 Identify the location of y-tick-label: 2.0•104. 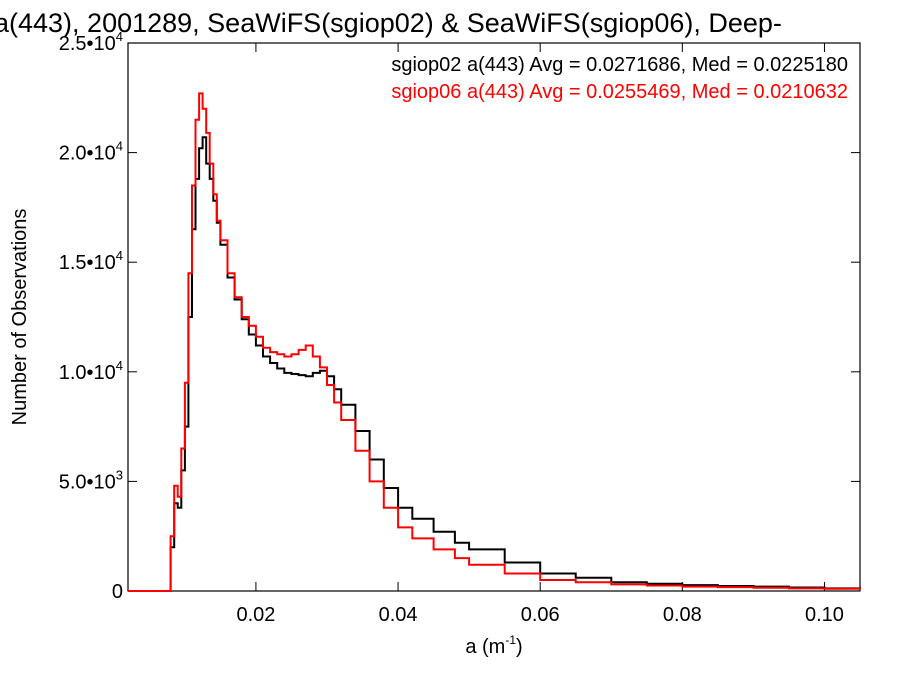
(91, 152).